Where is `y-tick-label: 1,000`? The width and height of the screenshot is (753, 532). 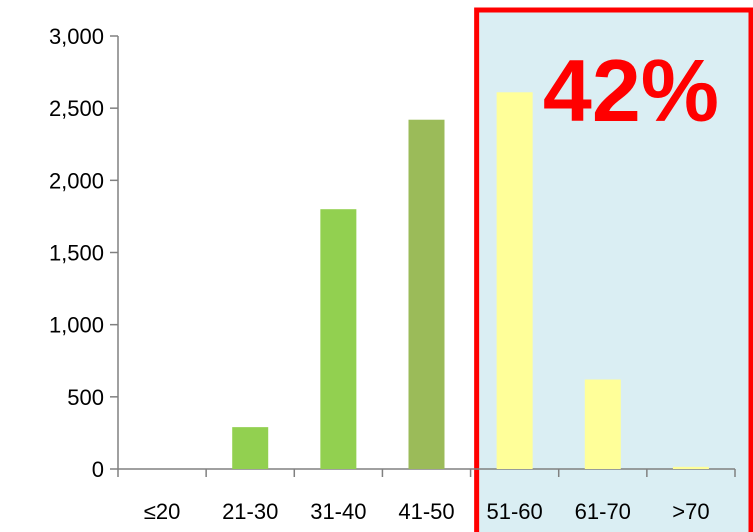
y-tick-label: 1,000 is located at coordinates (76, 325).